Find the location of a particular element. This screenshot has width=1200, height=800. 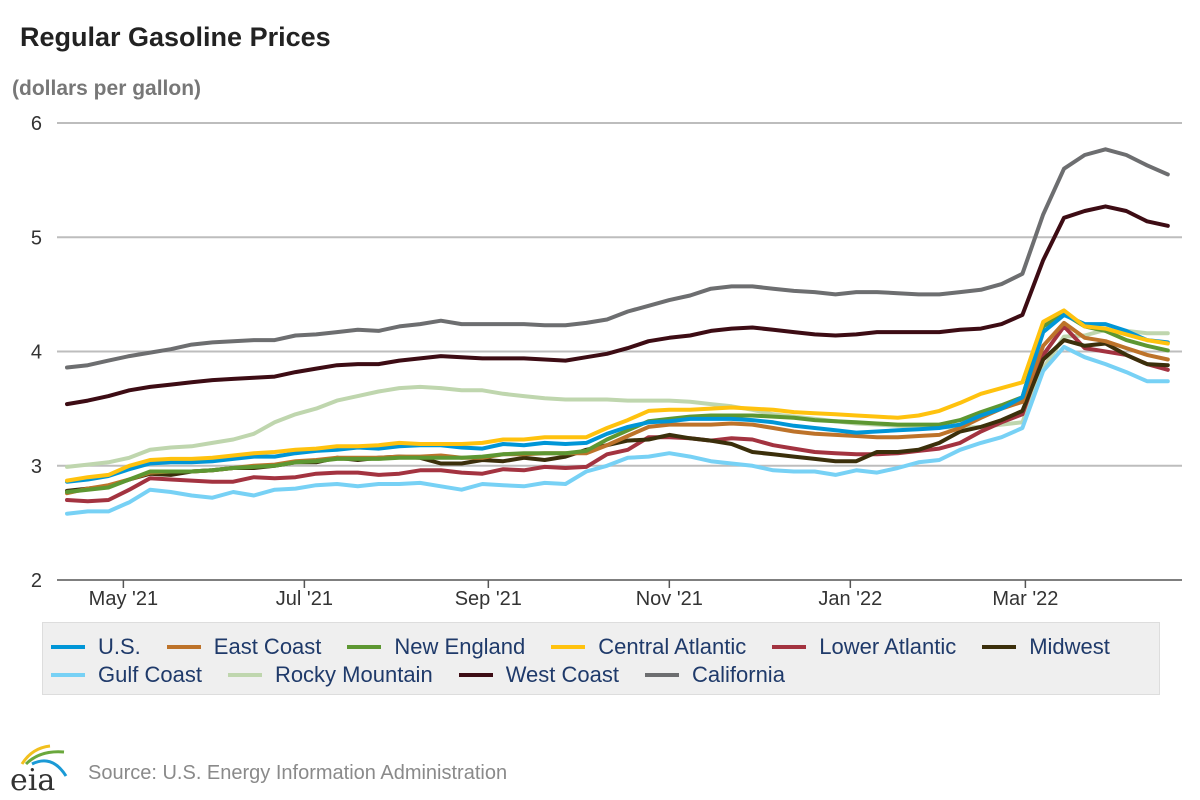

x-tick-label: Nov '21 is located at coordinates (669, 599).